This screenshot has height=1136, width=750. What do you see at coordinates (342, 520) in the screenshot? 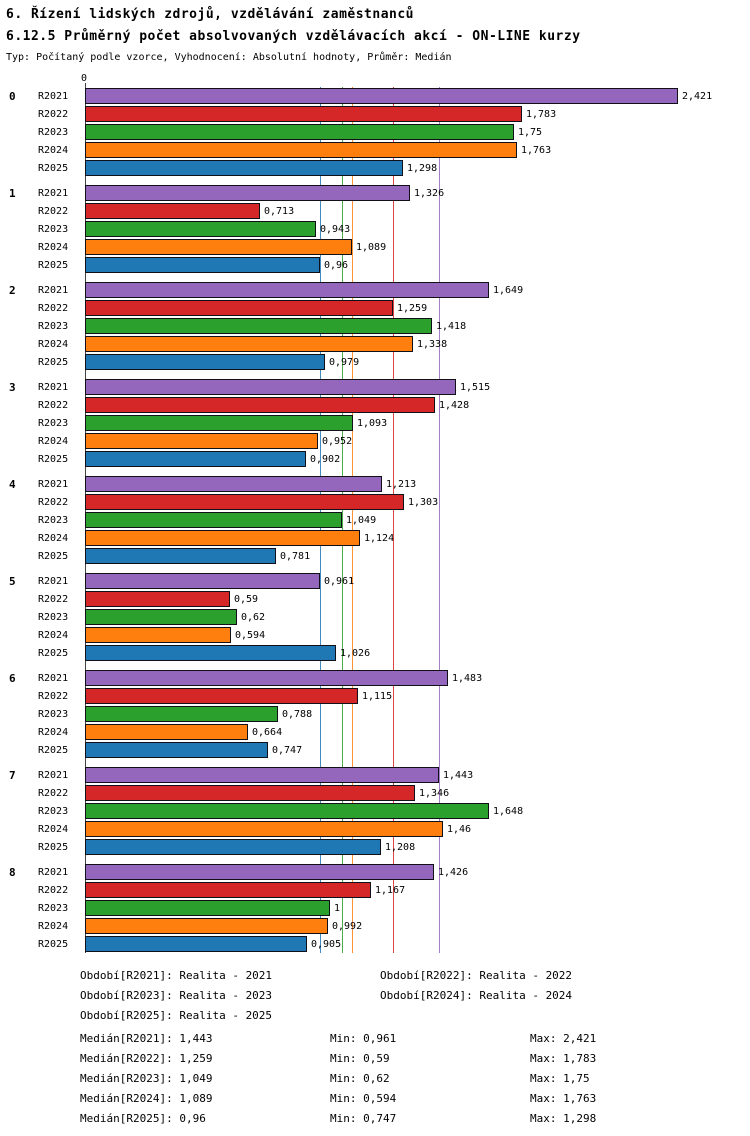
I see `median-line-r2023` at bounding box center [342, 520].